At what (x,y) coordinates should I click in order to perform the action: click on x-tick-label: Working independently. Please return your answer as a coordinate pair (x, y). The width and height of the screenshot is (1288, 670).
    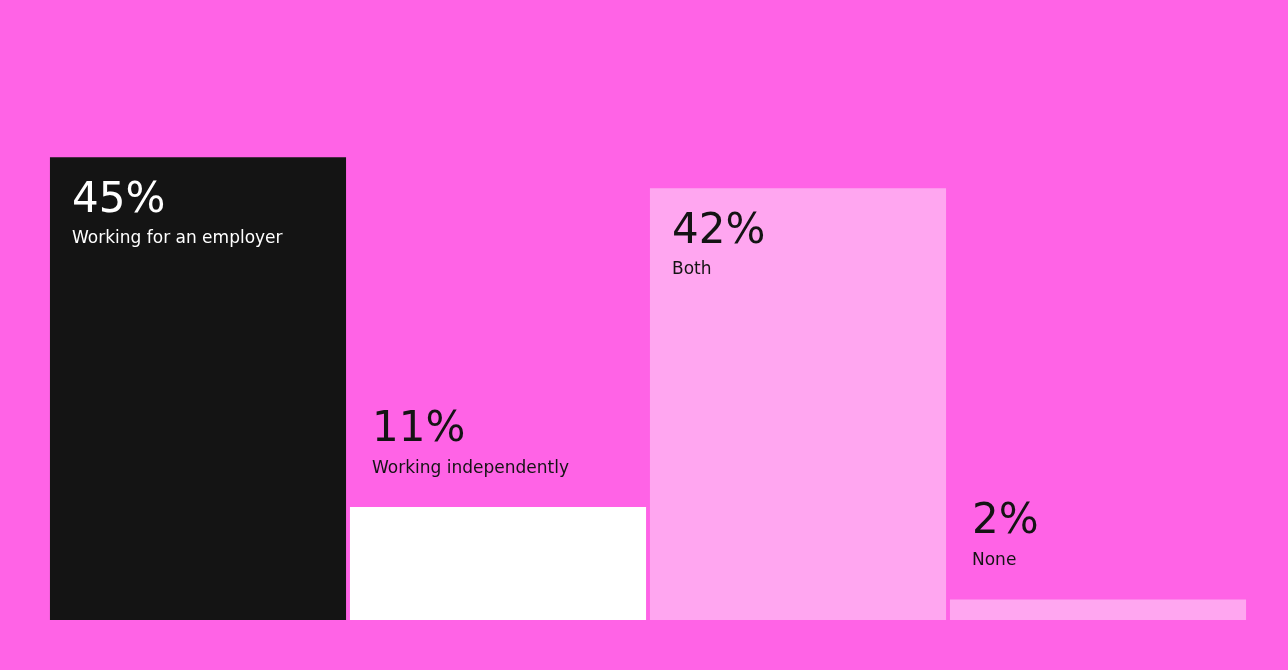
    Looking at the image, I should click on (470, 467).